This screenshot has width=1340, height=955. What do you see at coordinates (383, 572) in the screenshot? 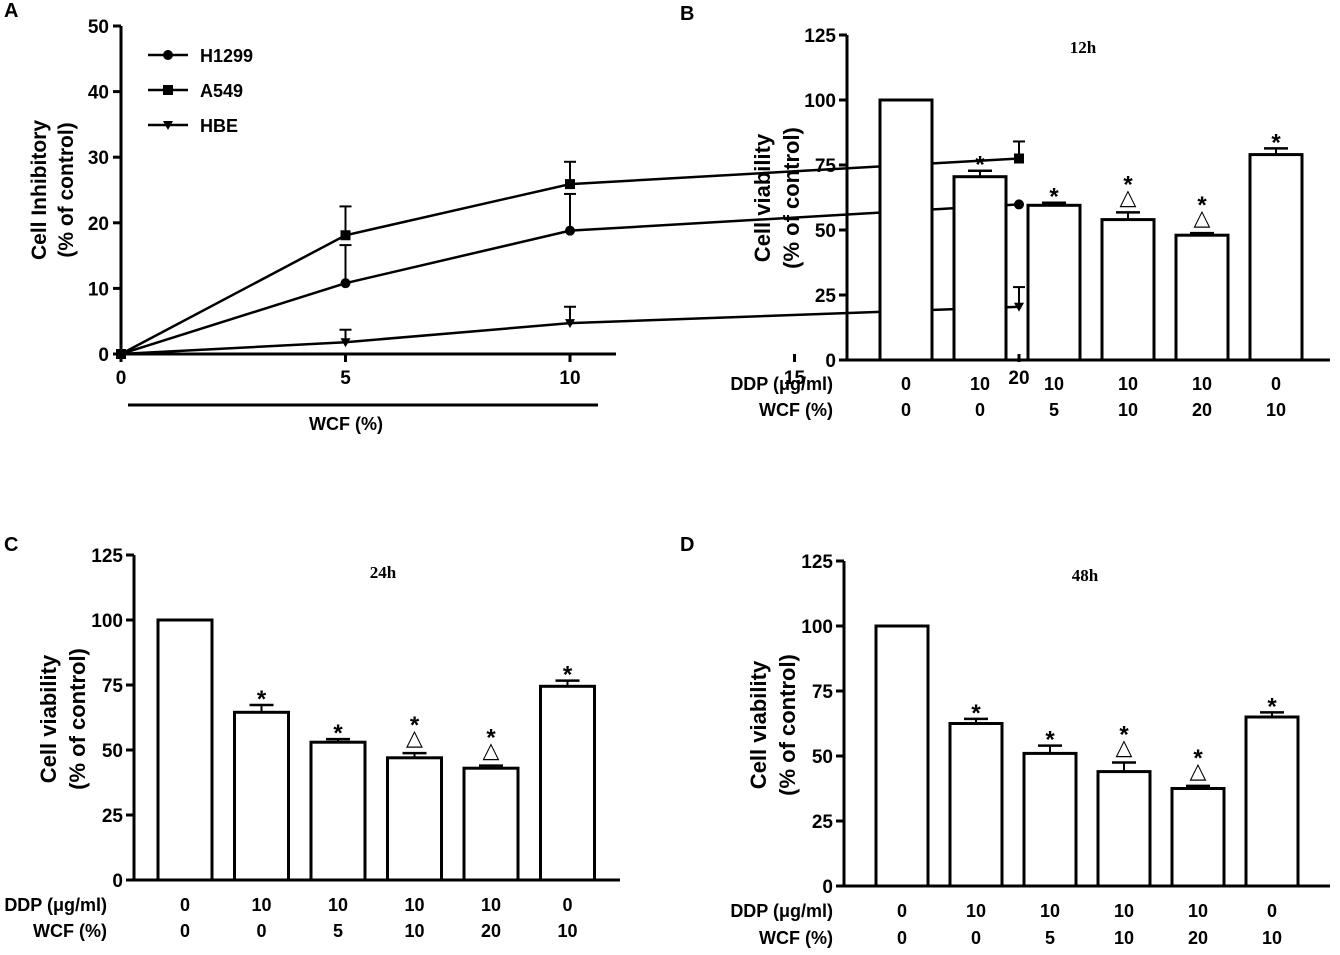
I see `chart-title: 24h` at bounding box center [383, 572].